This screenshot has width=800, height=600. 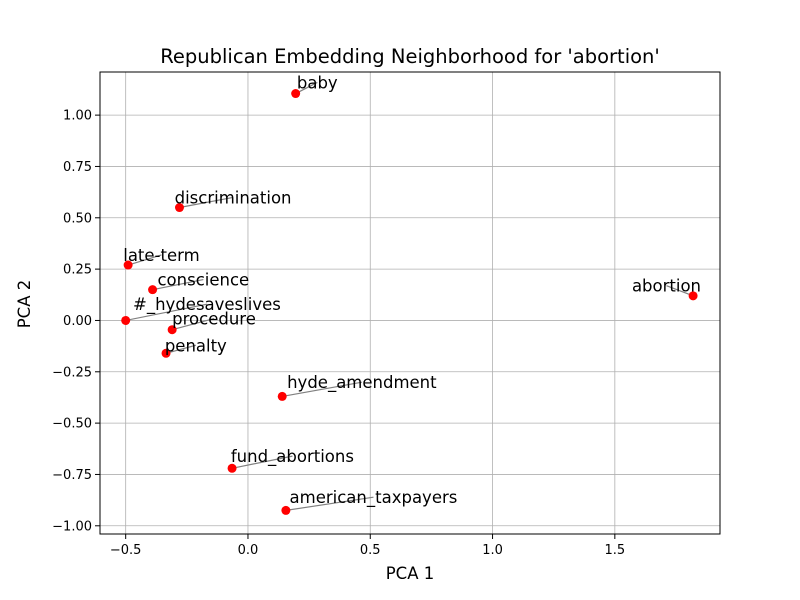 What do you see at coordinates (77, 167) in the screenshot?
I see `y-tick-label: 0.75` at bounding box center [77, 167].